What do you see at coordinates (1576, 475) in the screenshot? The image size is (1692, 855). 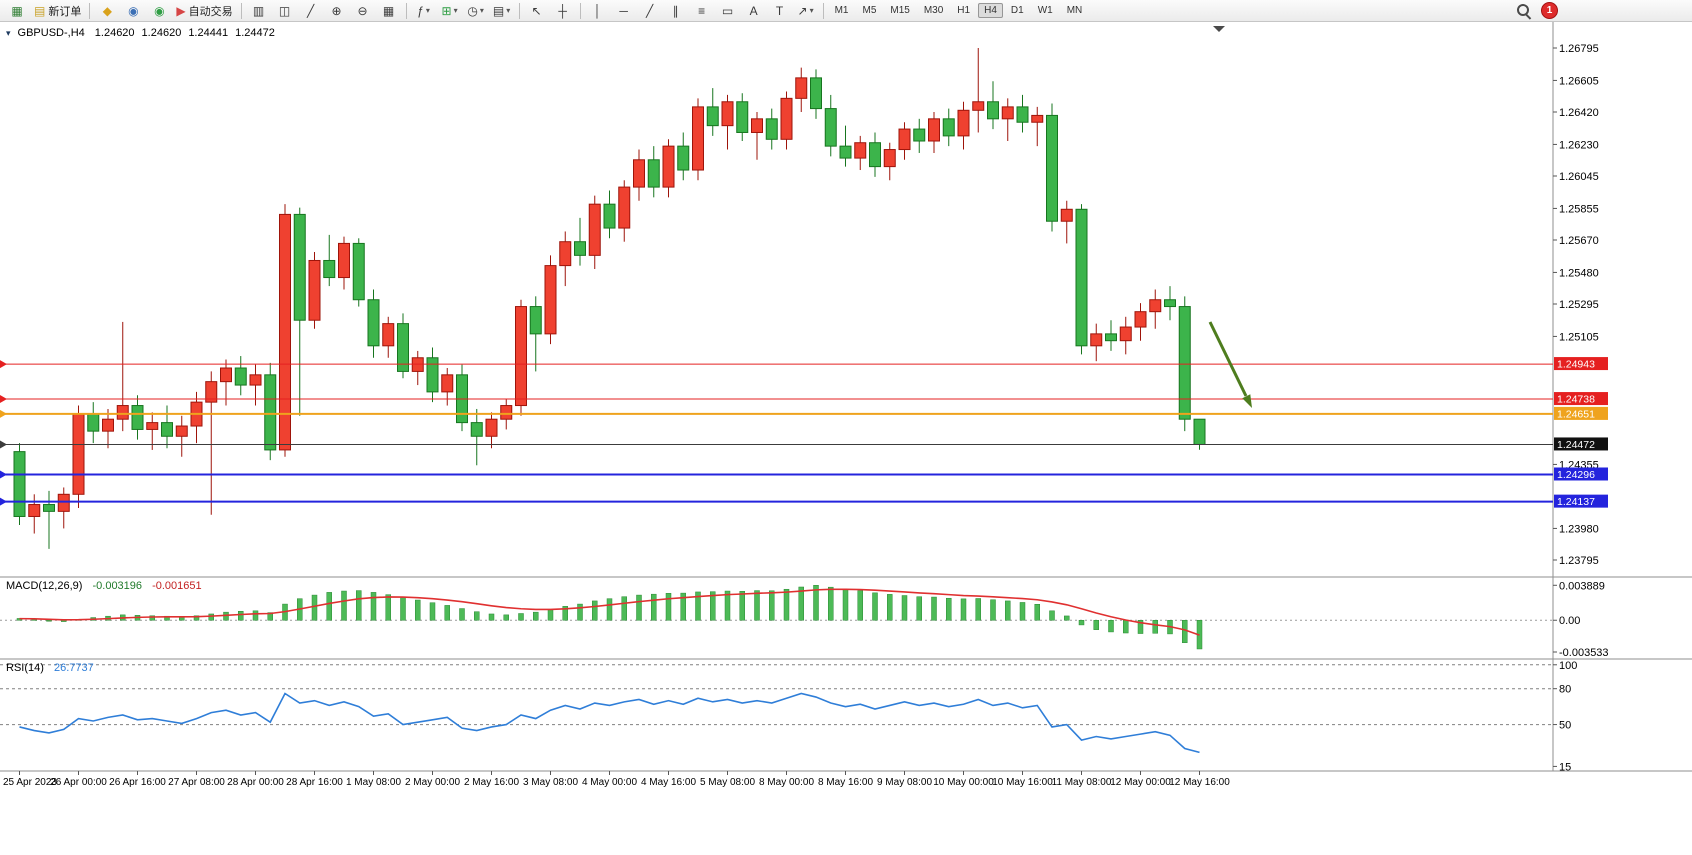 I see `svg-text: 1.24296` at bounding box center [1576, 475].